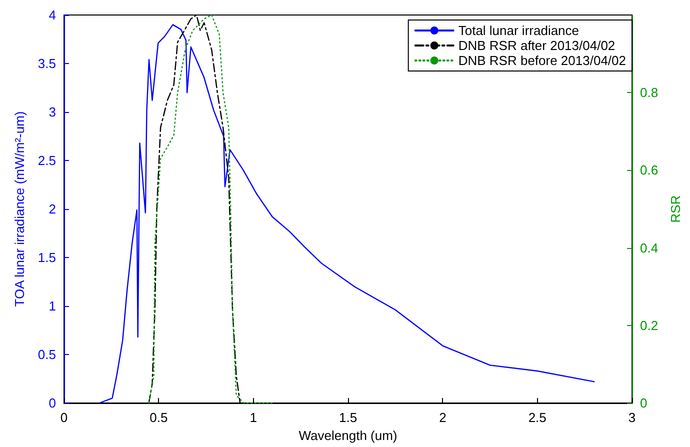  Describe the element at coordinates (519, 30) in the screenshot. I see `legend-label: Total lunar irradiance` at that location.